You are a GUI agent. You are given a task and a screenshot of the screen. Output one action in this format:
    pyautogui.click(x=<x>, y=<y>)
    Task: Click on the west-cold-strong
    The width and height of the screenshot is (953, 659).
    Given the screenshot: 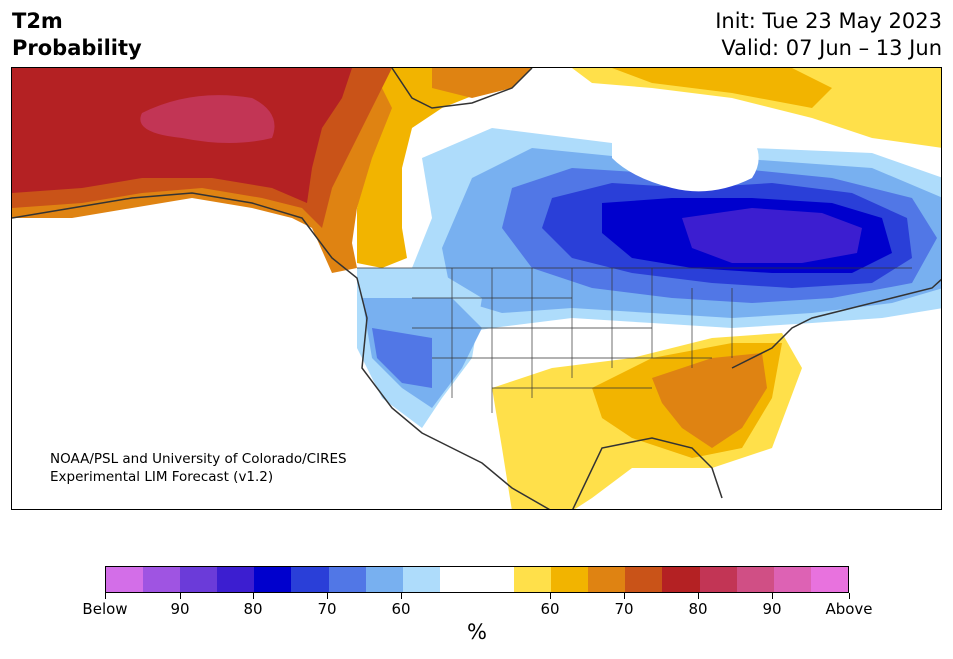 What is the action you would take?
    pyautogui.click(x=402, y=358)
    